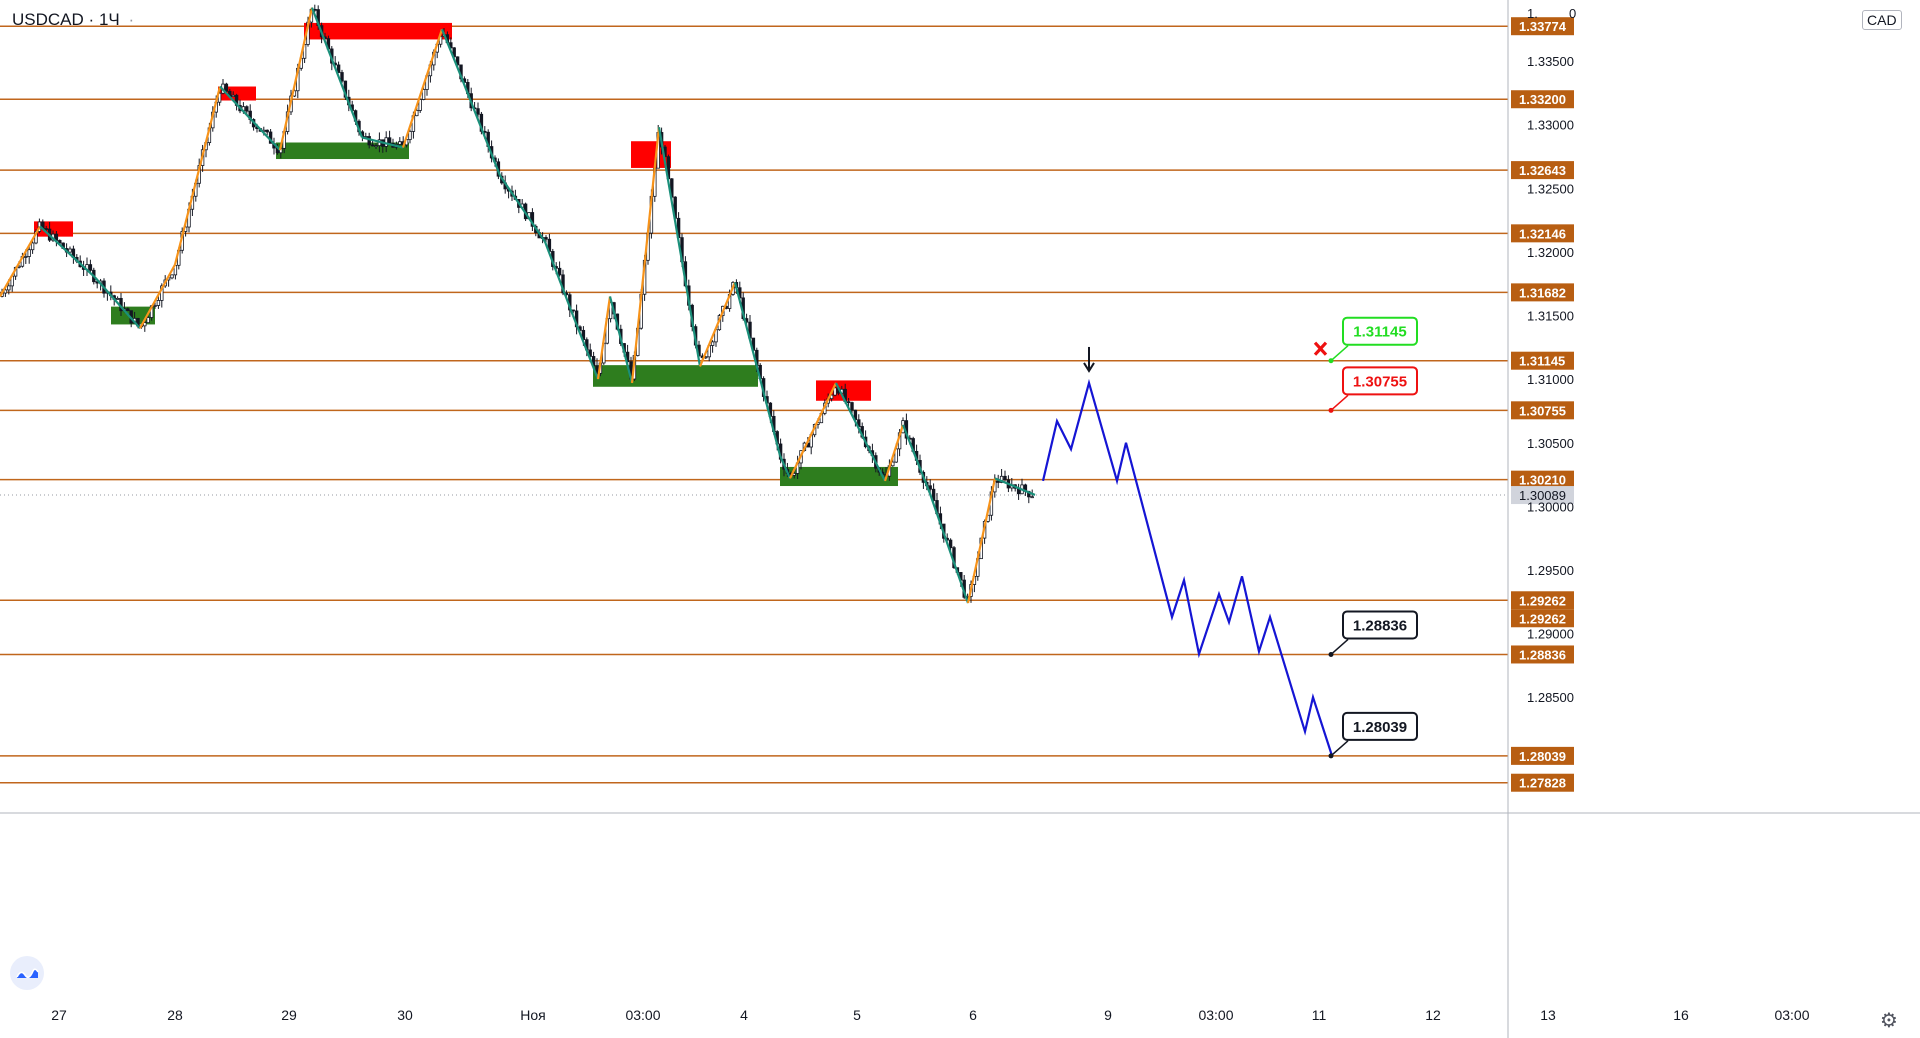 This screenshot has width=1920, height=1038. Describe the element at coordinates (973, 1015) in the screenshot. I see `x-tick-label: 6` at that location.